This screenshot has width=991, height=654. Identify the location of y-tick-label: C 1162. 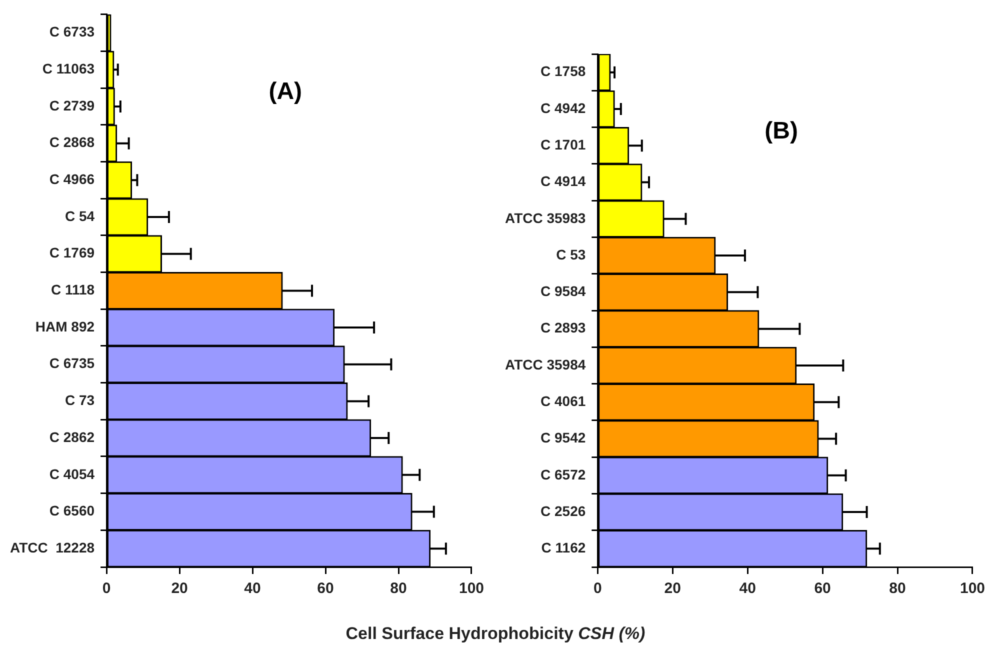
(563, 548).